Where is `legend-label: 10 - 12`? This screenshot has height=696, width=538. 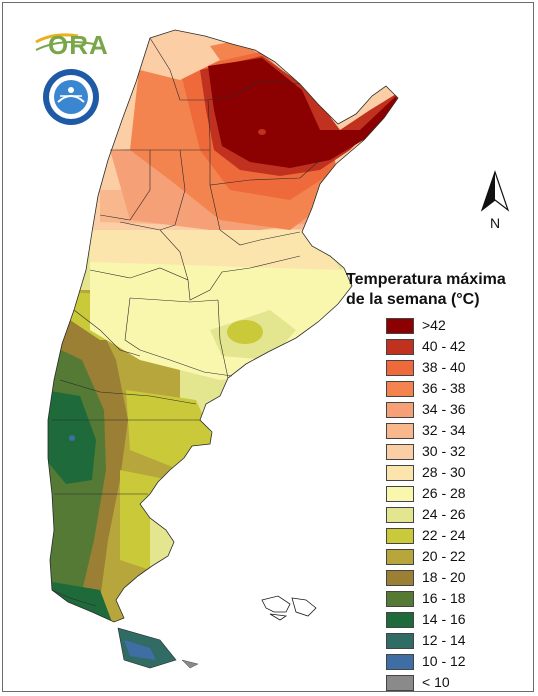
legend-label: 10 - 12 is located at coordinates (444, 661).